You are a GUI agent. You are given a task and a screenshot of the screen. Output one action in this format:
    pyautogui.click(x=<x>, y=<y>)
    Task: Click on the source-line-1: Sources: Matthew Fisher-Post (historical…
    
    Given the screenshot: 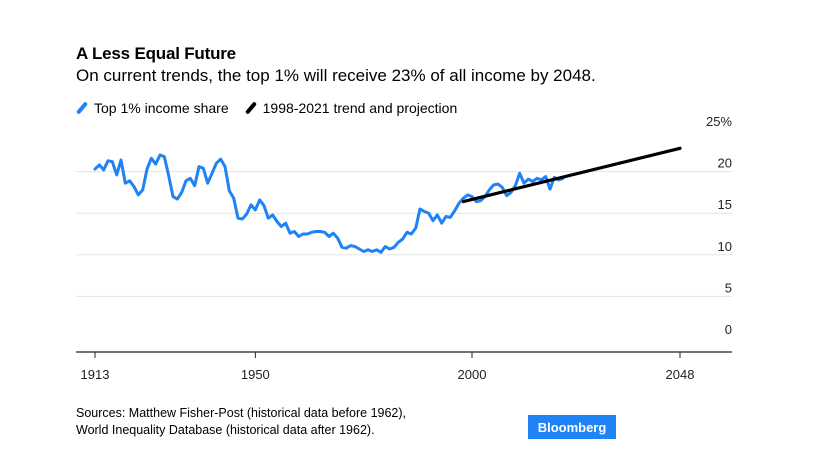 What is the action you would take?
    pyautogui.click(x=241, y=413)
    